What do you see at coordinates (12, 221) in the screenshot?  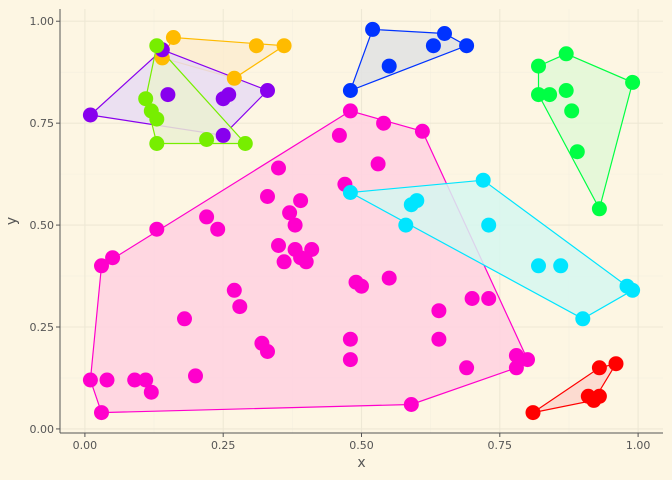 I see `y-axis-title: y` at bounding box center [12, 221].